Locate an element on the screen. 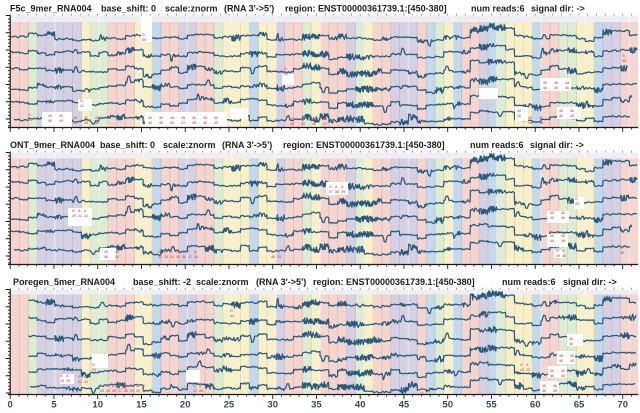 This screenshot has width=640, height=413. svg-text: 26 is located at coordinates (114, 391).